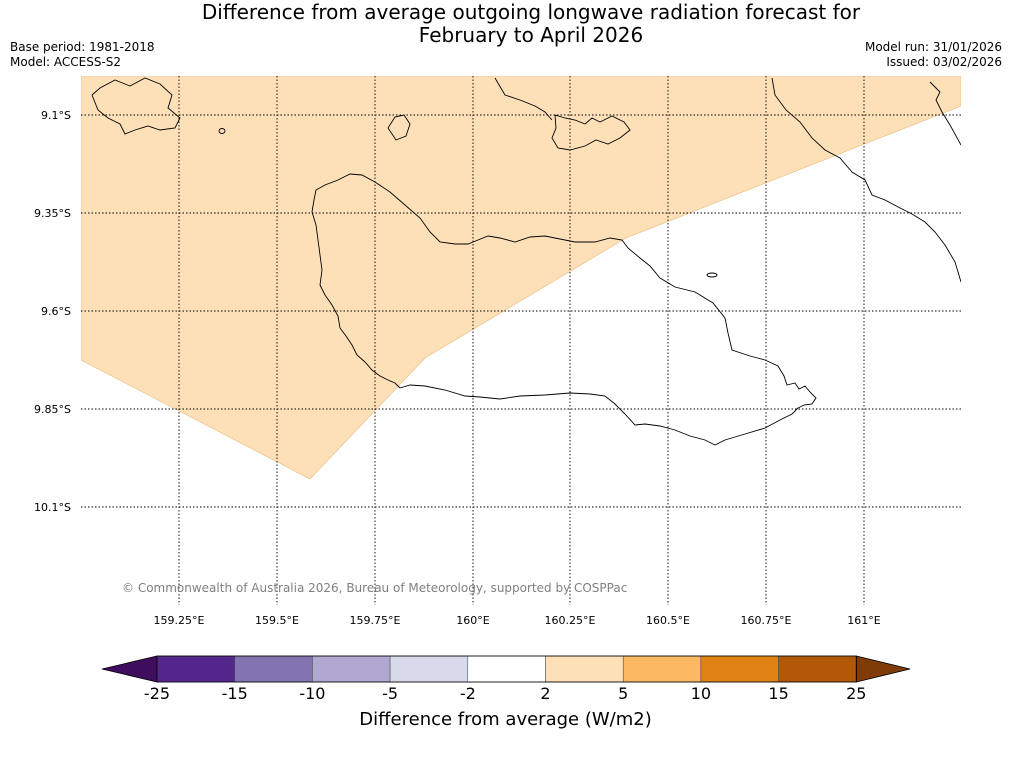 The width and height of the screenshot is (1011, 758). What do you see at coordinates (222, 131) in the screenshot?
I see `coastline-small-islet` at bounding box center [222, 131].